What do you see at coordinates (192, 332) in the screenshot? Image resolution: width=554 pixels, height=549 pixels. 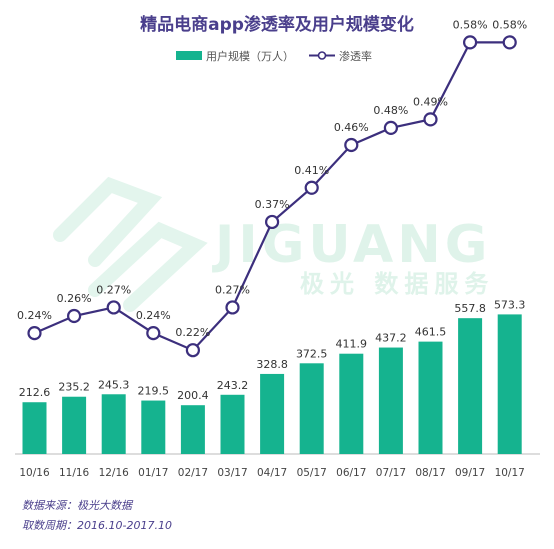 I see `rate-value-label: 0.22%` at bounding box center [192, 332].